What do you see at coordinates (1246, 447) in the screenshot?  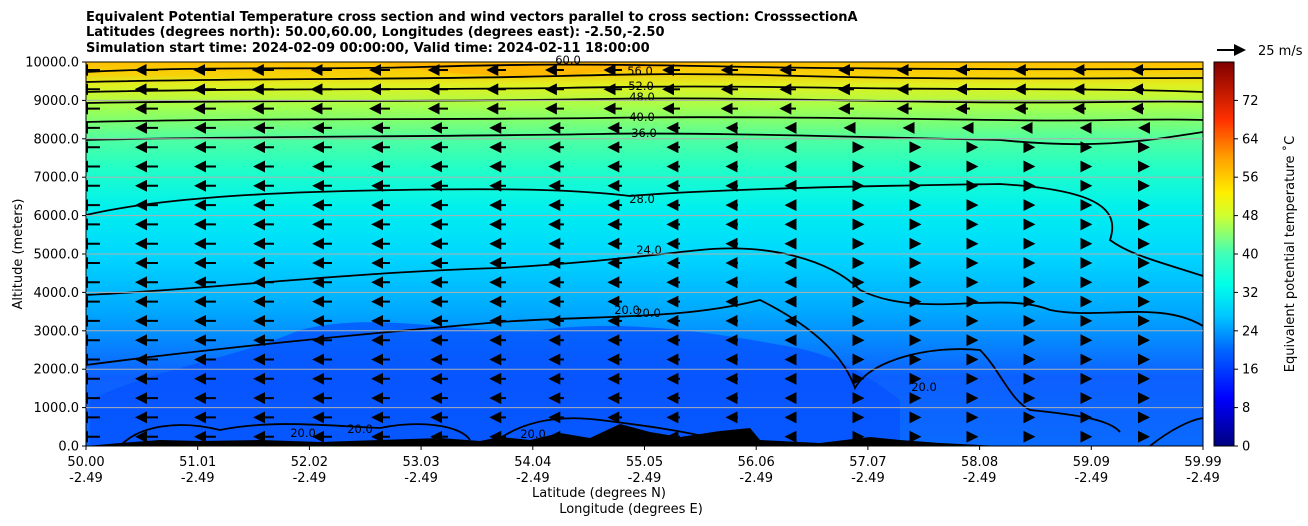 I see `colorbar-tick-label: 0` at bounding box center [1246, 447].